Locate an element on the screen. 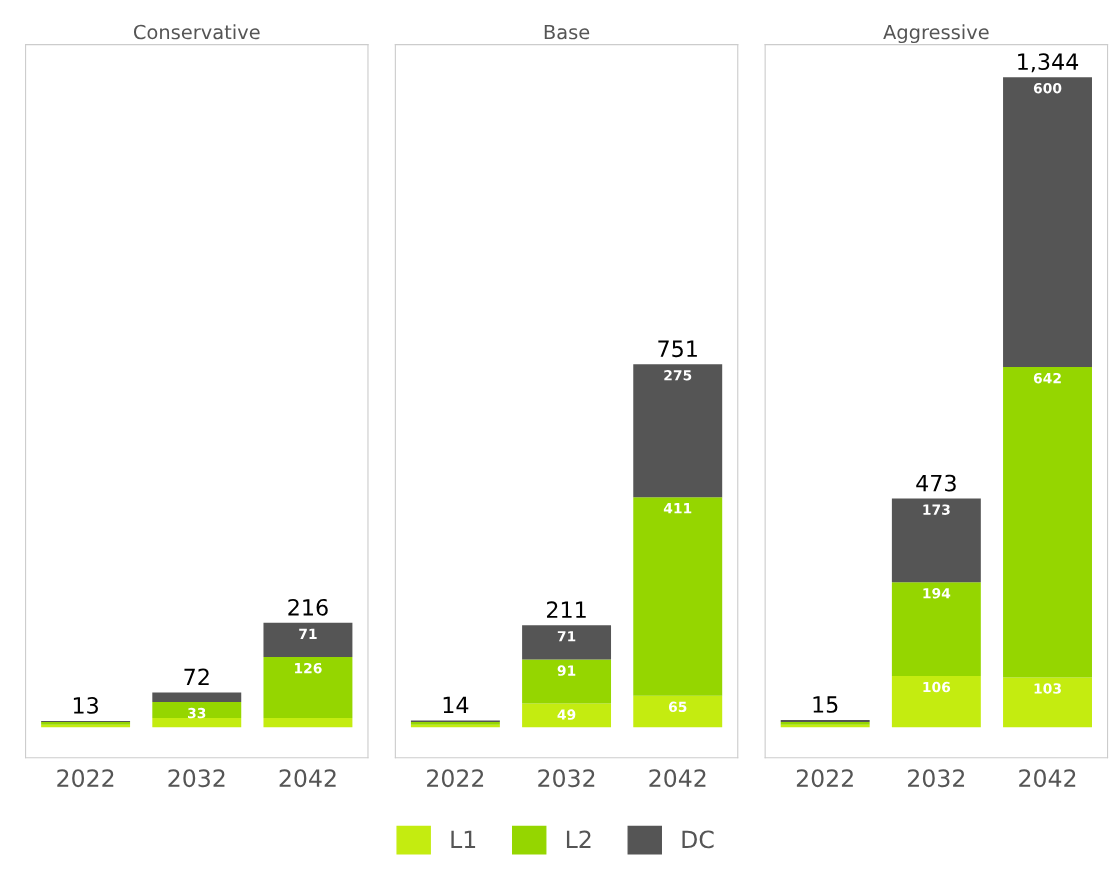 The height and width of the screenshot is (875, 1112). data-label: 411 is located at coordinates (677, 508).